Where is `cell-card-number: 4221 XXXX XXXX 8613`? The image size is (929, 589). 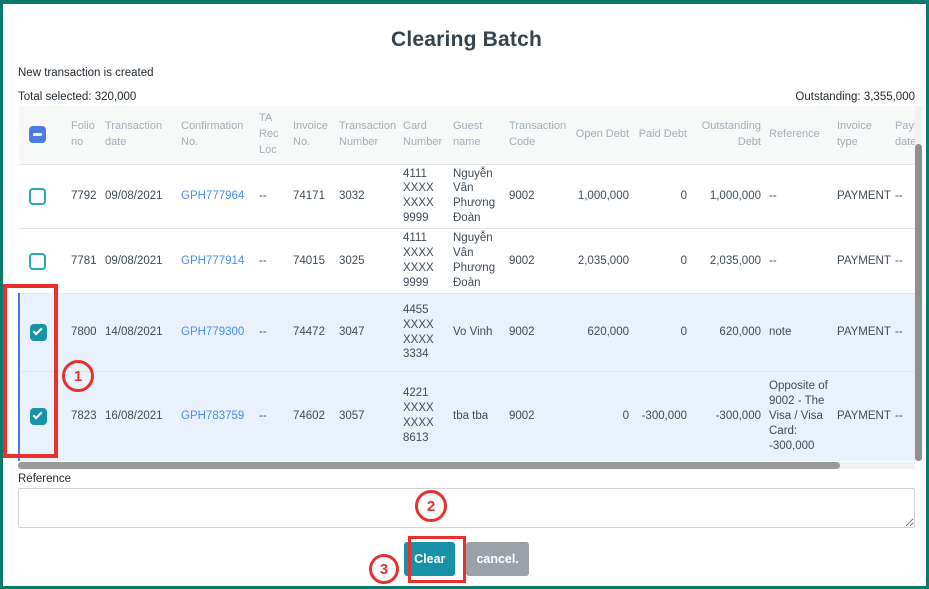
cell-card-number: 4221 XXXX XXXX 8613 is located at coordinates (428, 416).